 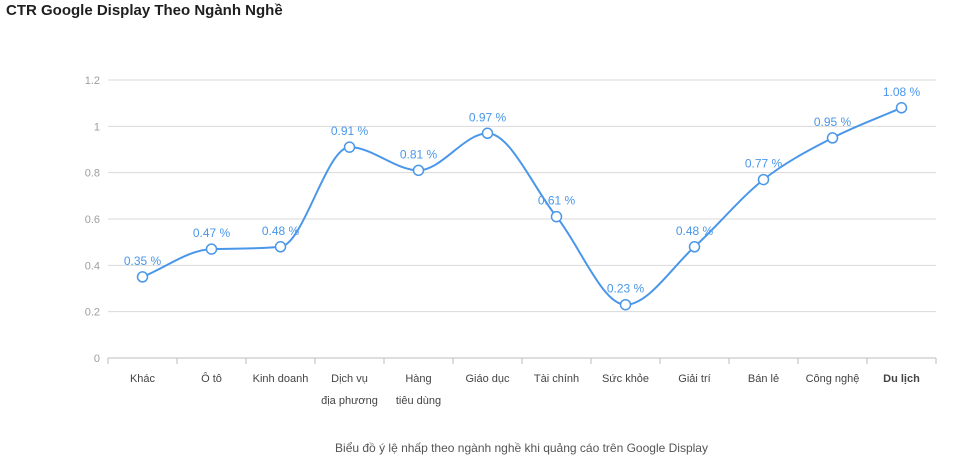 What do you see at coordinates (694, 379) in the screenshot?
I see `x-tick-label: Giải trí` at bounding box center [694, 379].